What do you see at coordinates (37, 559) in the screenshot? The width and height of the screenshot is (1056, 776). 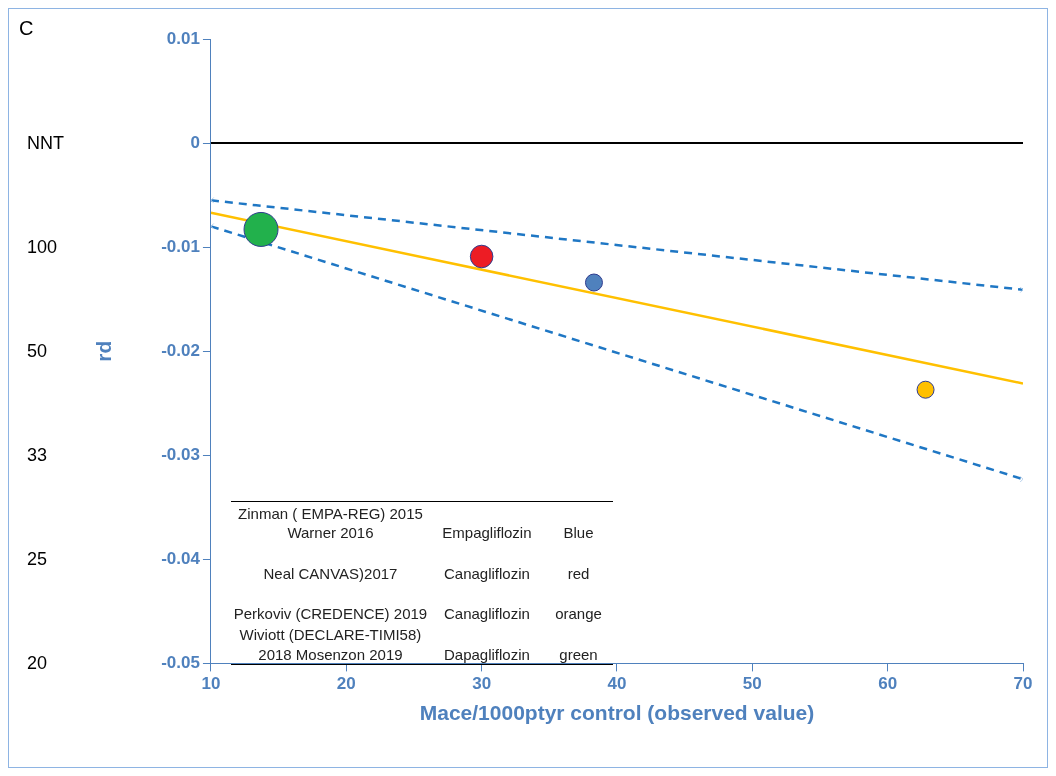 I see `text: 25` at bounding box center [37, 559].